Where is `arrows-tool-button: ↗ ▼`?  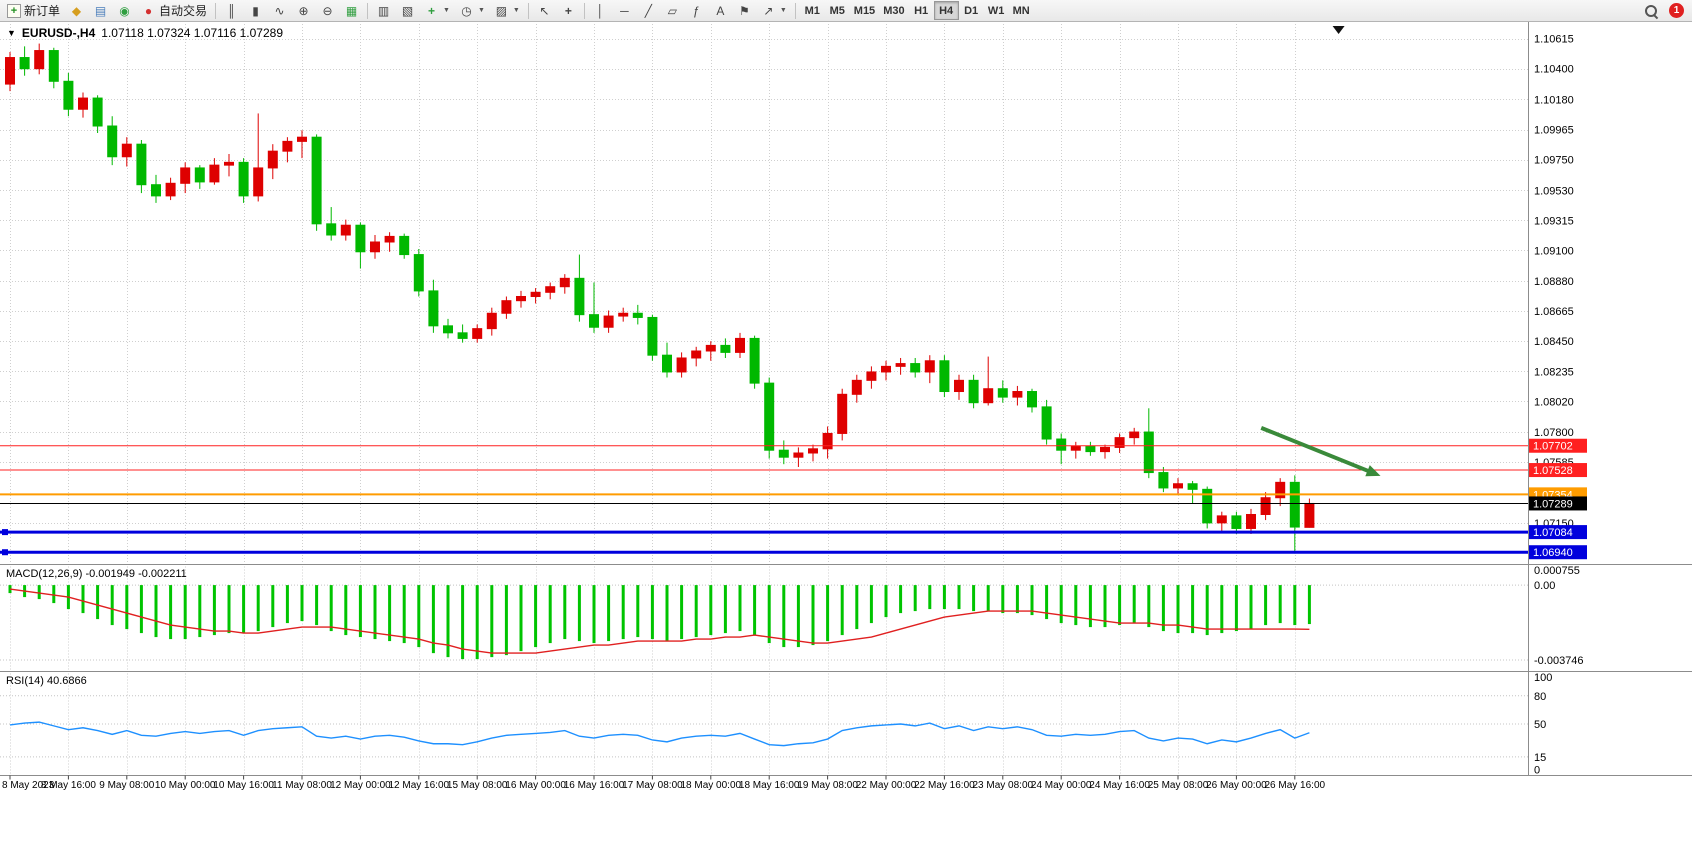
arrows-tool-button: ↗ ▼ is located at coordinates (774, 10).